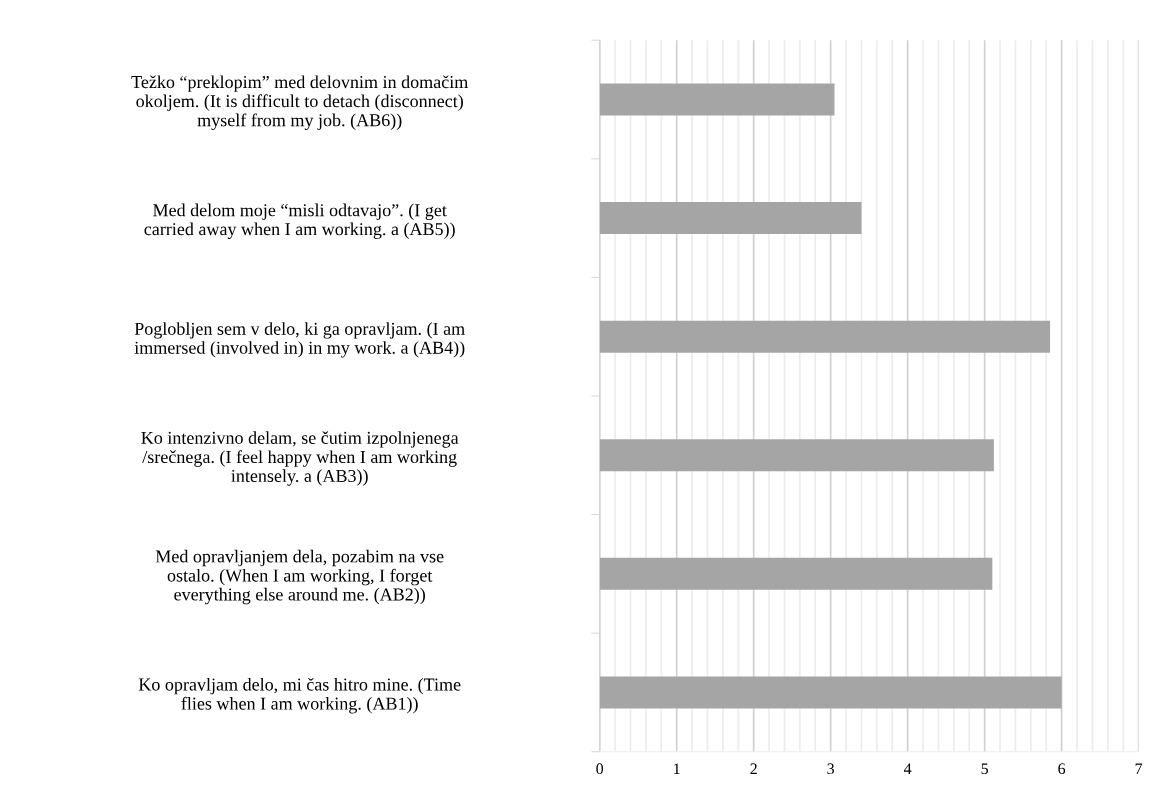 The image size is (1169, 804). What do you see at coordinates (1139, 768) in the screenshot?
I see `x-tick-label: 7` at bounding box center [1139, 768].